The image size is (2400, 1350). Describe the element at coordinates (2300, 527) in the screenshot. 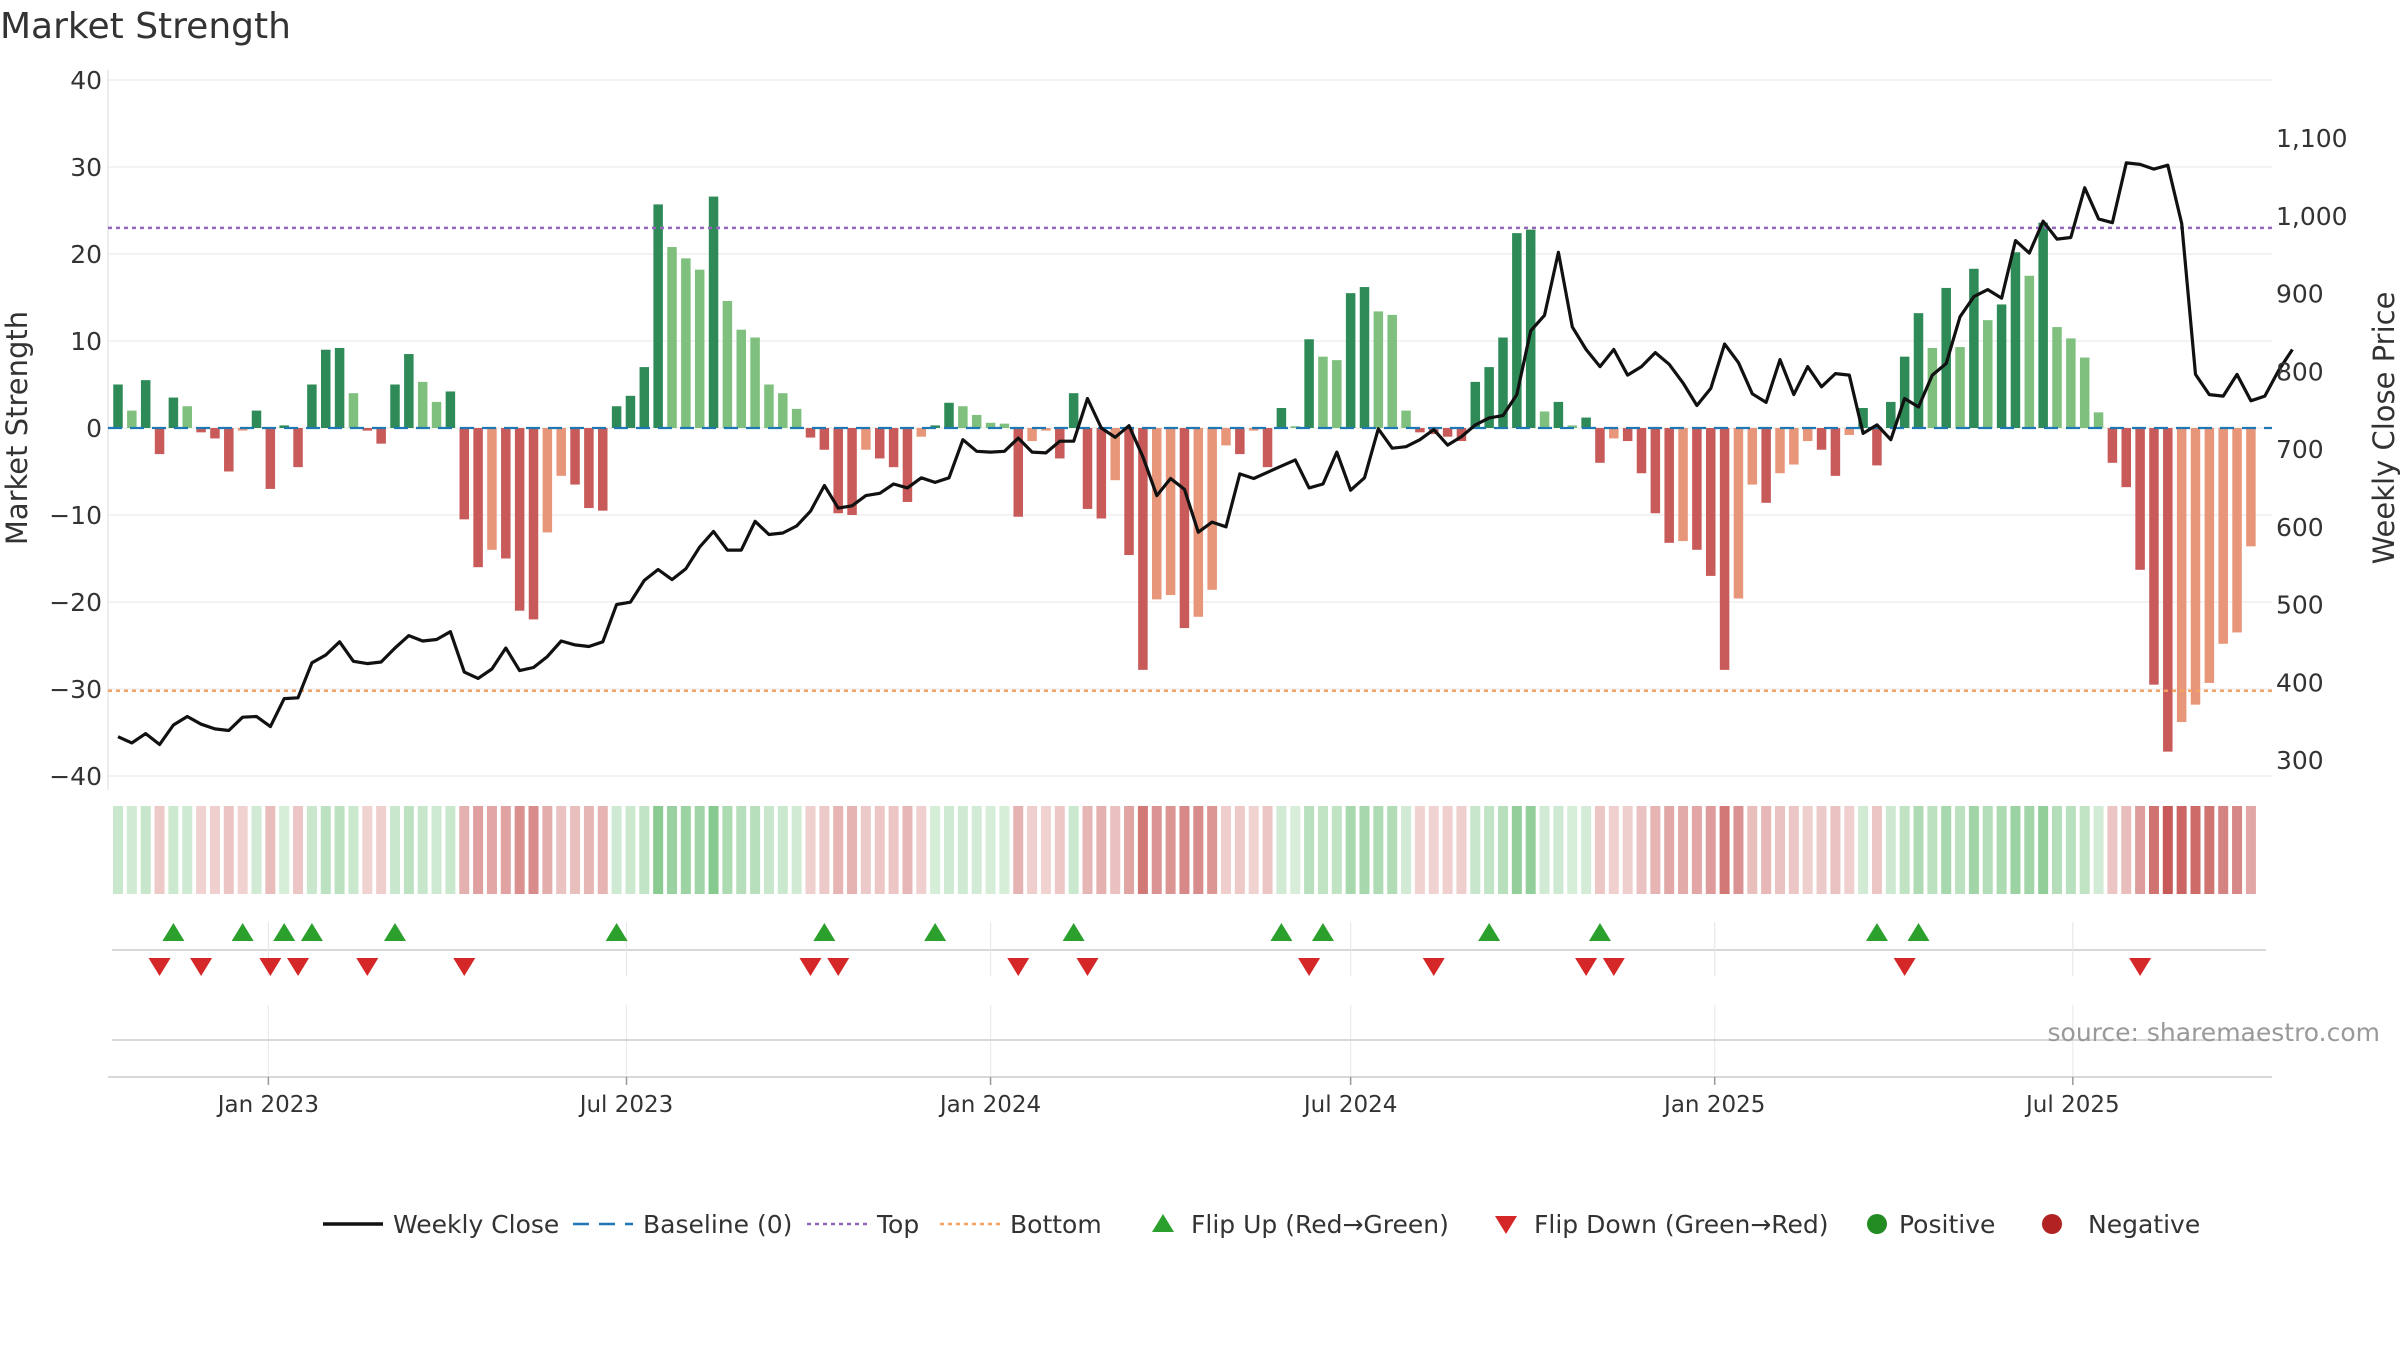

I see `y2-tick-label: 600` at that location.